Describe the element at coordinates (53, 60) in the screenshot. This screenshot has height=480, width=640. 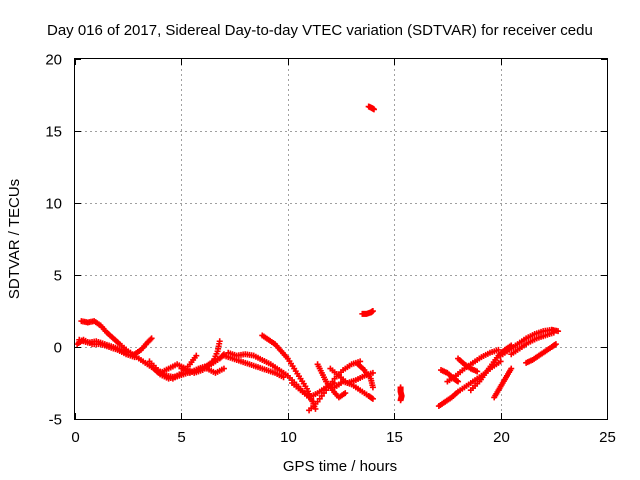
I see `y-tick-label: 20` at that location.